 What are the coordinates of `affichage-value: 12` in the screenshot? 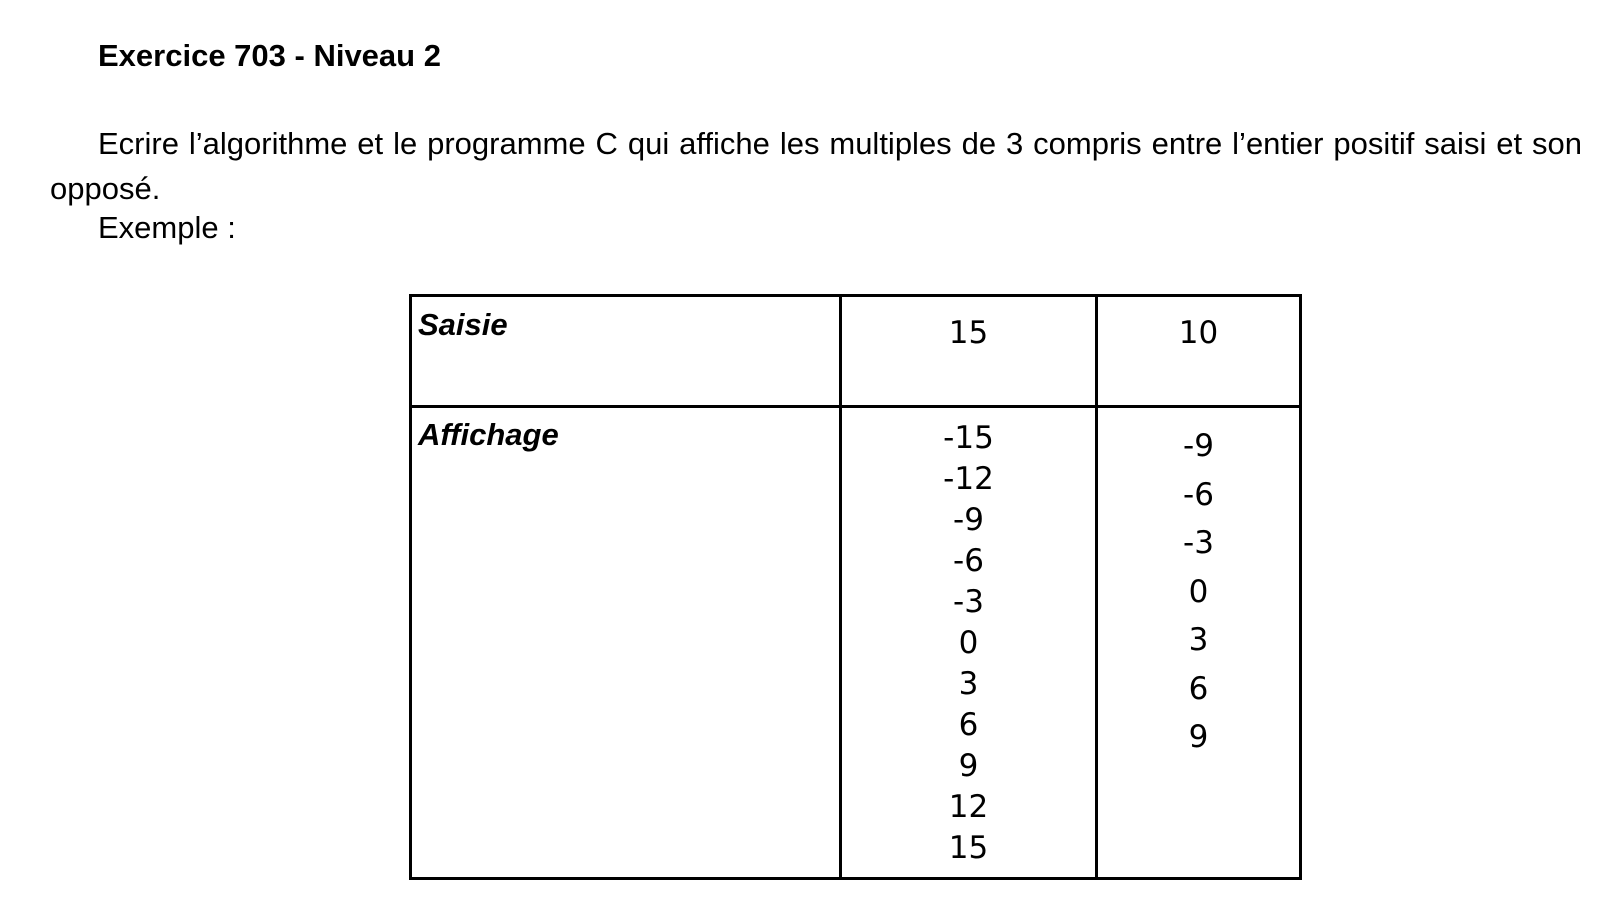 It's located at (968, 807).